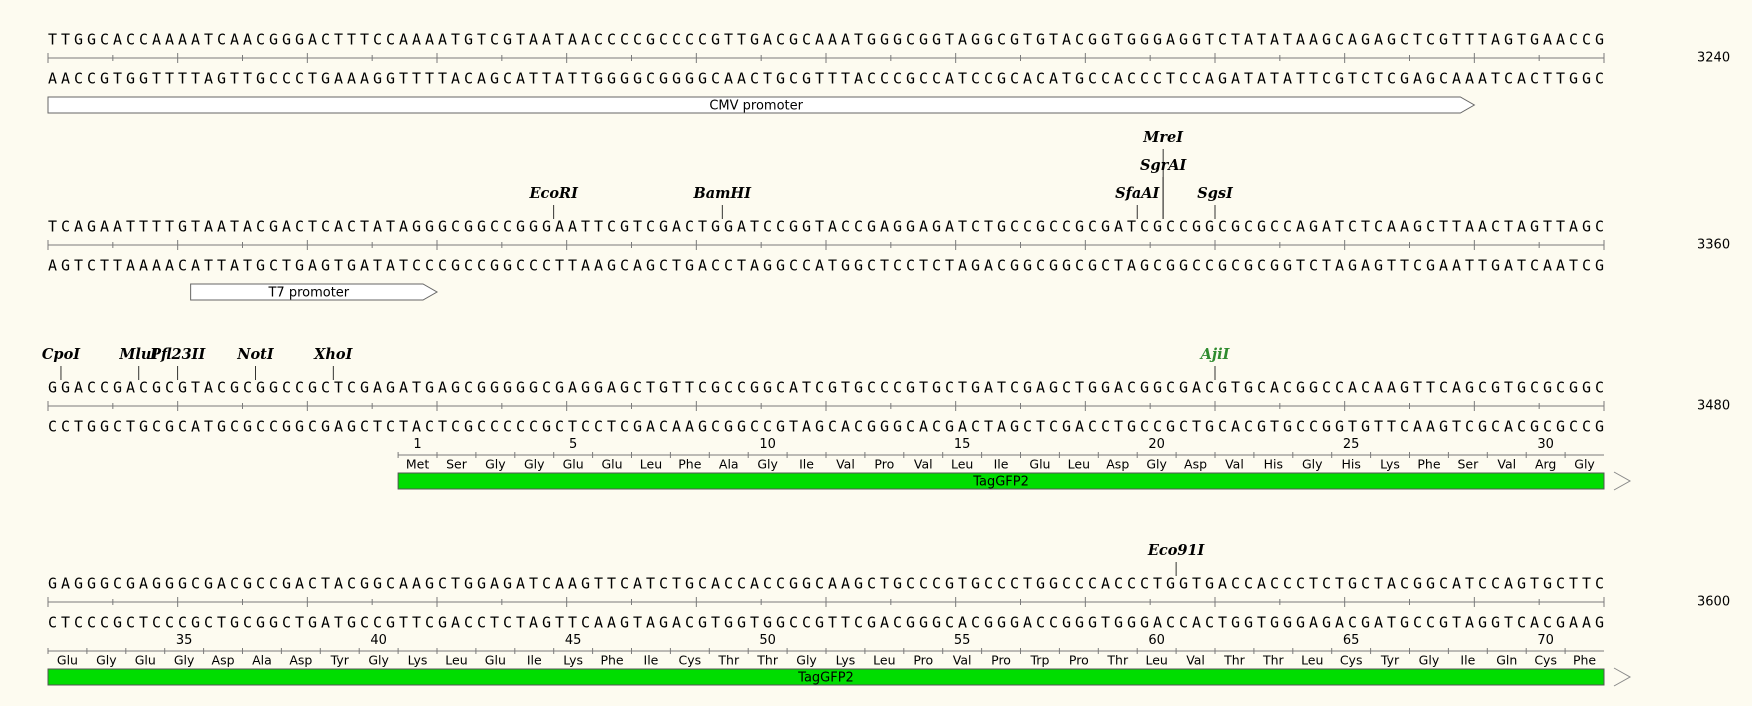 This screenshot has height=706, width=1752. I want to click on row-4-feature-continue-arrow, so click(1622, 677).